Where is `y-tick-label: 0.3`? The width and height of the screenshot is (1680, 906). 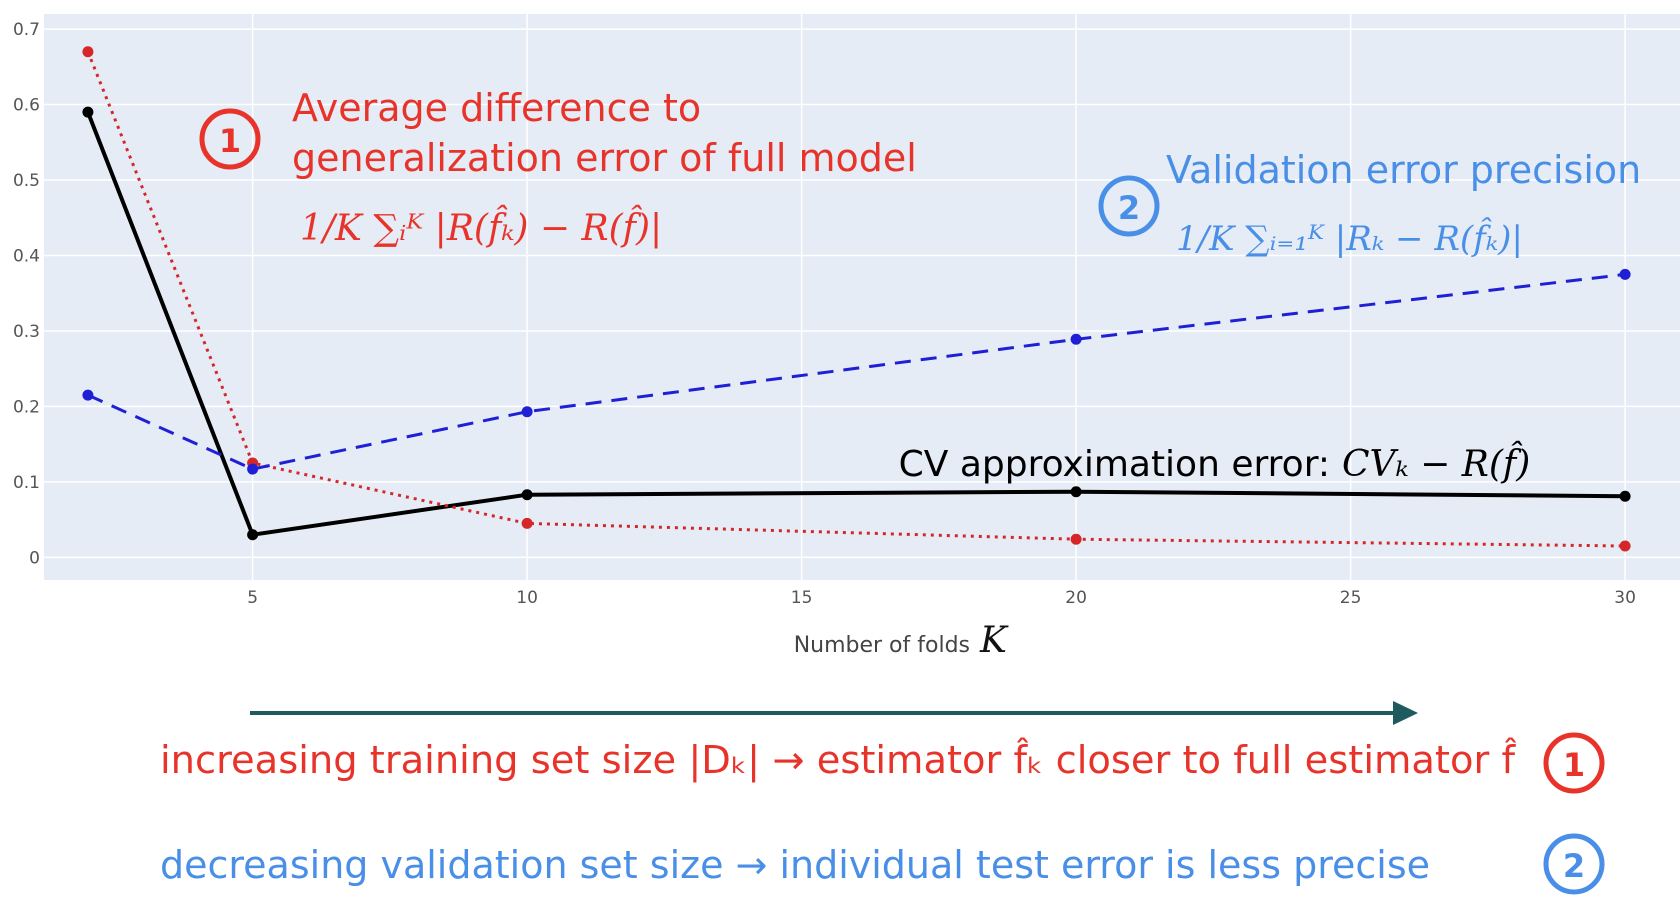
y-tick-label: 0.3 is located at coordinates (26, 332).